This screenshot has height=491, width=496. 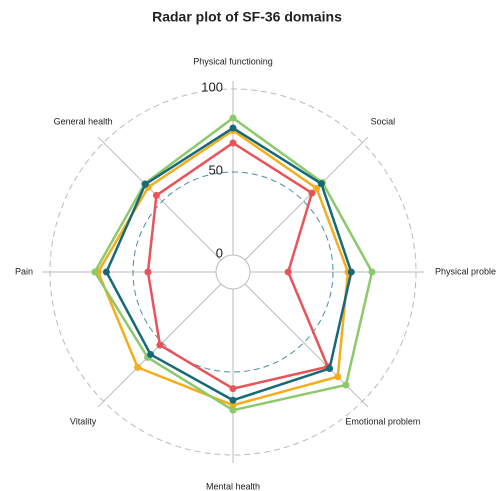 What do you see at coordinates (216, 169) in the screenshot?
I see `r-tick-label: 50` at bounding box center [216, 169].